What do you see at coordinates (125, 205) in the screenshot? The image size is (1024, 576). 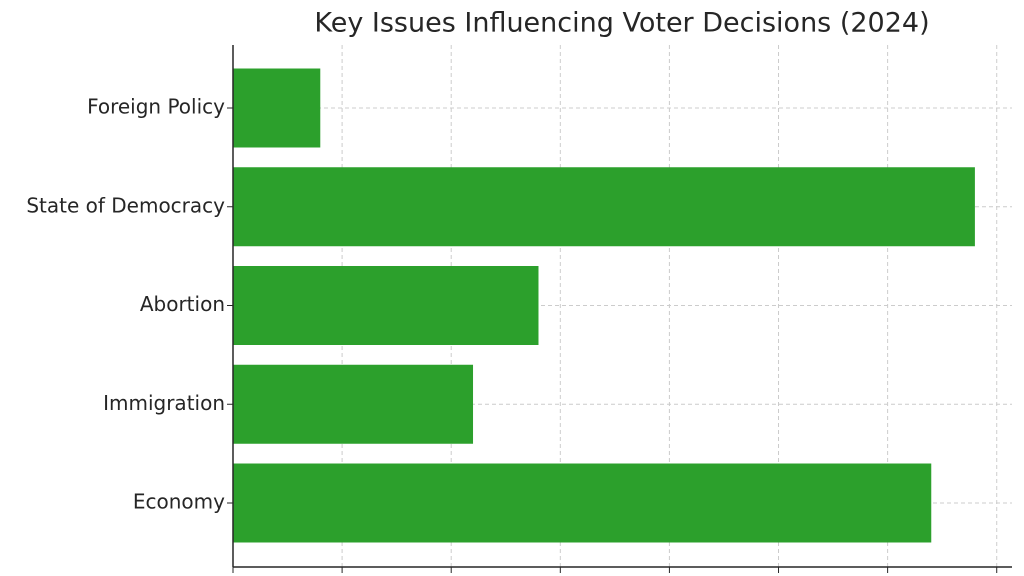 I see `y-tick-label: State of Democracy` at bounding box center [125, 205].